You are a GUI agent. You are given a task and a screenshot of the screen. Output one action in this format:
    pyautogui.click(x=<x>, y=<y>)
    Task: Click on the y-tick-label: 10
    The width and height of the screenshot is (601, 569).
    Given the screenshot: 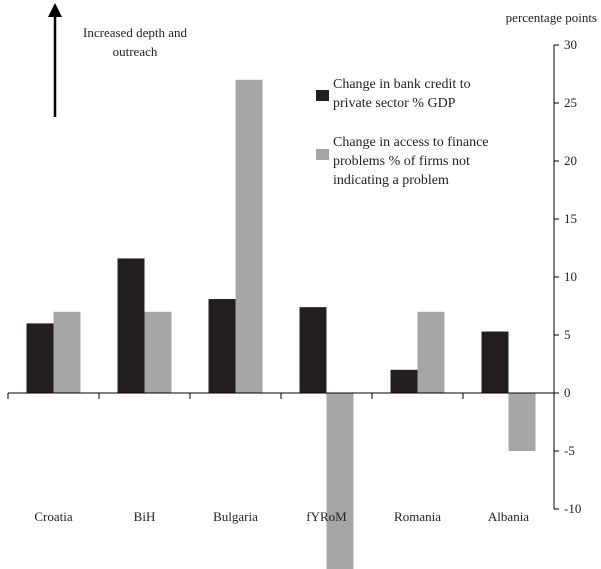 What is the action you would take?
    pyautogui.click(x=570, y=276)
    